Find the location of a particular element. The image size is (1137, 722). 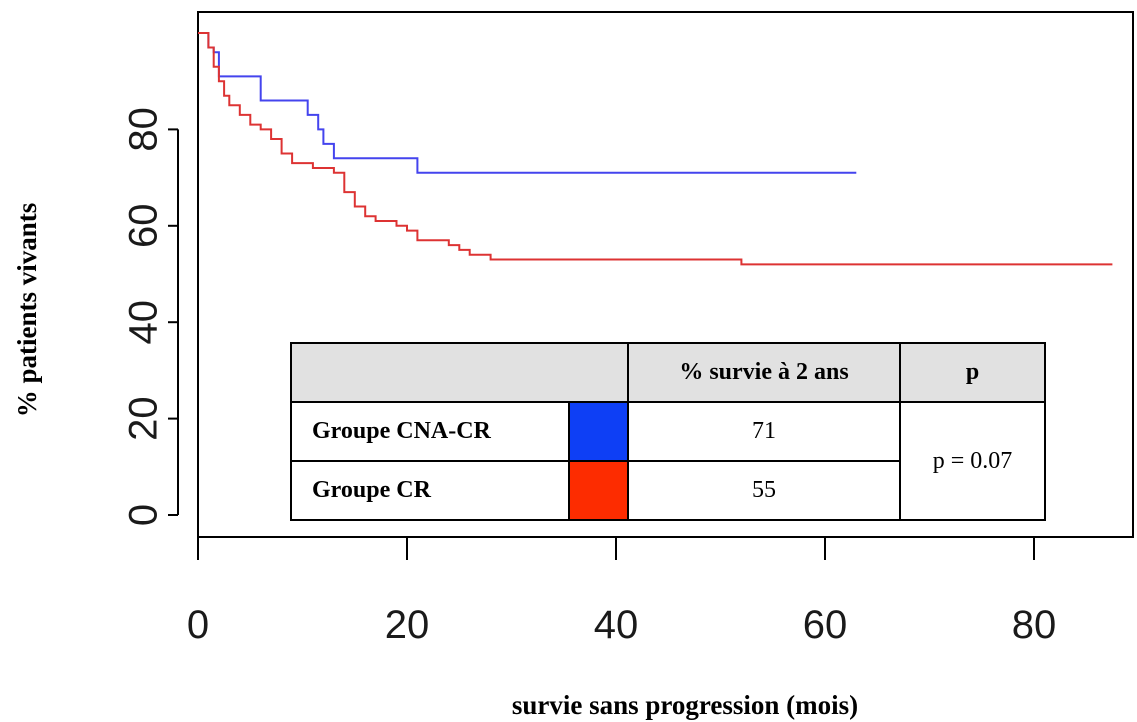

survival-value-cna-cr: 71 is located at coordinates (764, 431).